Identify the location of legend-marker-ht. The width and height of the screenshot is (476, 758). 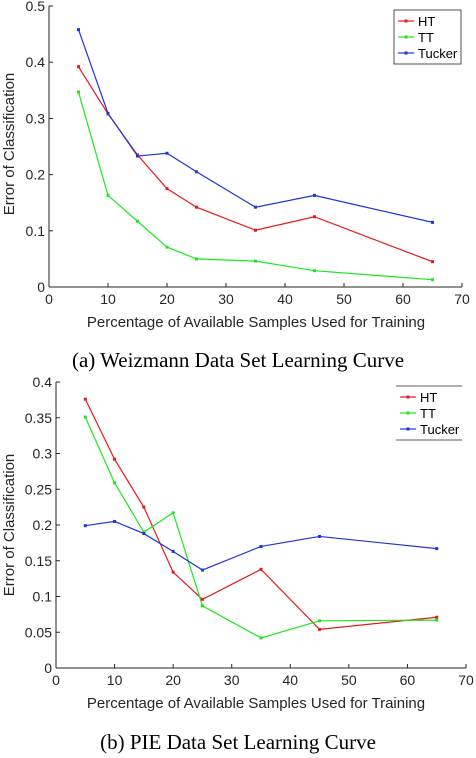
(406, 21).